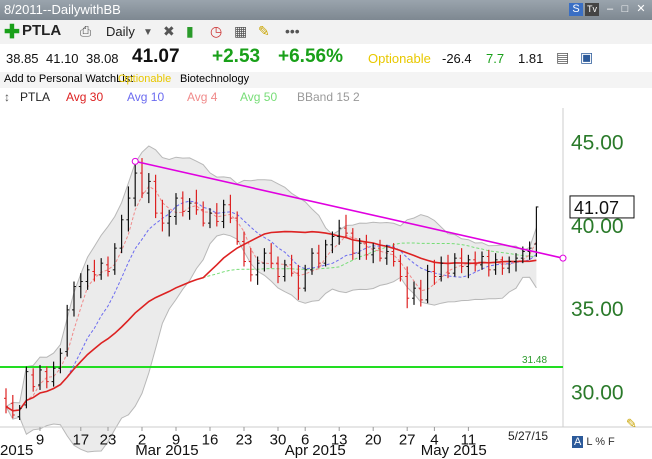  Describe the element at coordinates (587, 57) in the screenshot. I see `save-icon: ▣` at that location.